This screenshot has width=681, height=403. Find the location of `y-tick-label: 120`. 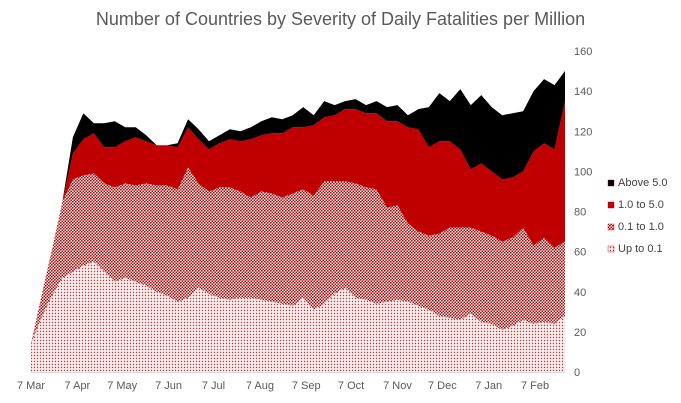

y-tick-label: 120 is located at coordinates (583, 132).